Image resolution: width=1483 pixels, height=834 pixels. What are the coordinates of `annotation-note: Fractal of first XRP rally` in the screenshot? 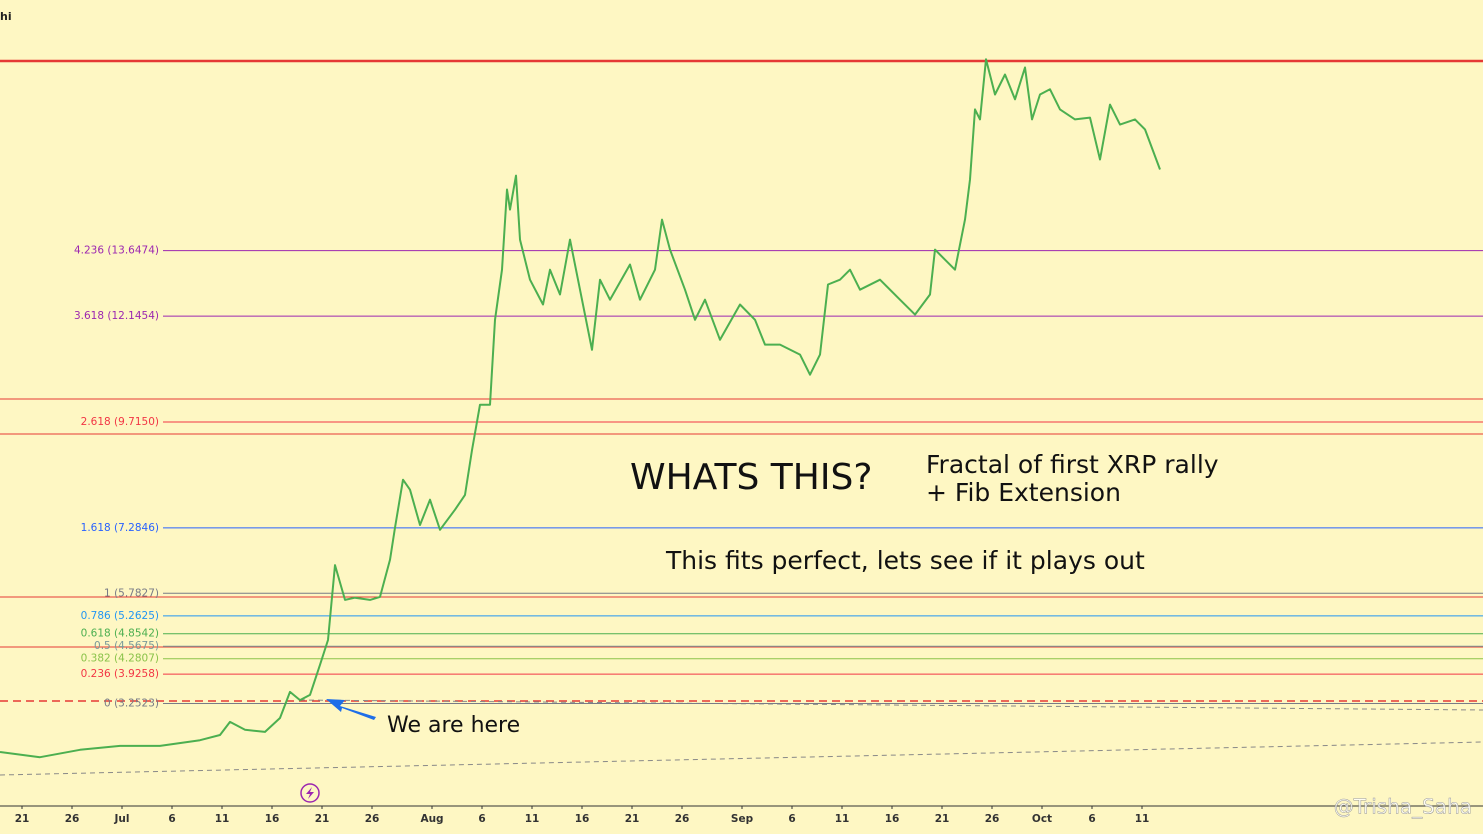 It's located at (1072, 464).